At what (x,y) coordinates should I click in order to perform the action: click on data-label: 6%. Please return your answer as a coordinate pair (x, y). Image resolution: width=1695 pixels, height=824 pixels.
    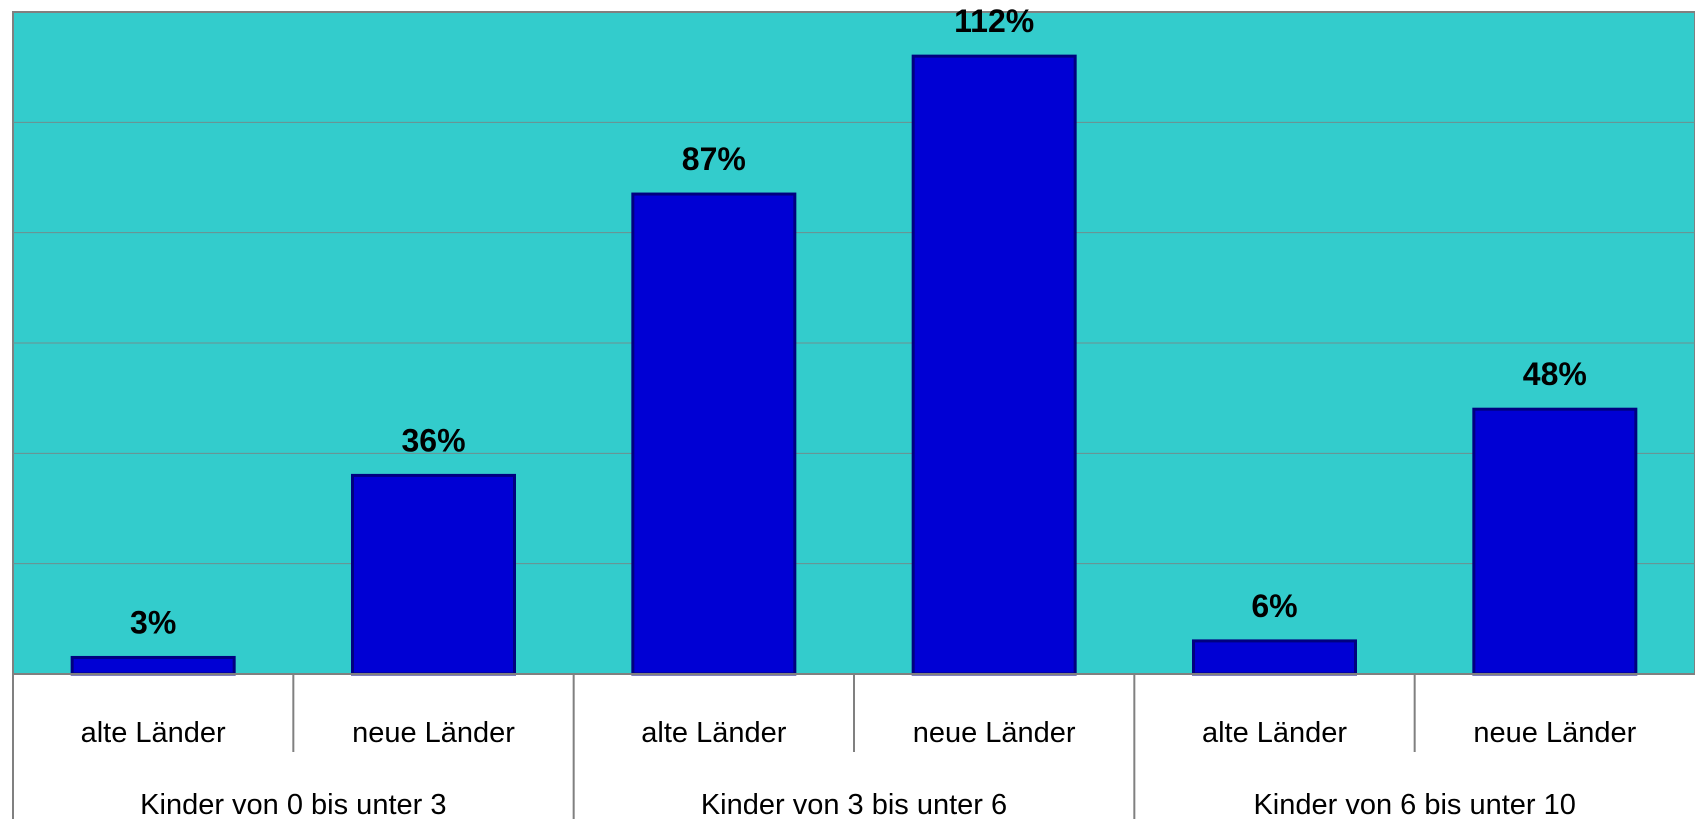
    Looking at the image, I should click on (1274, 606).